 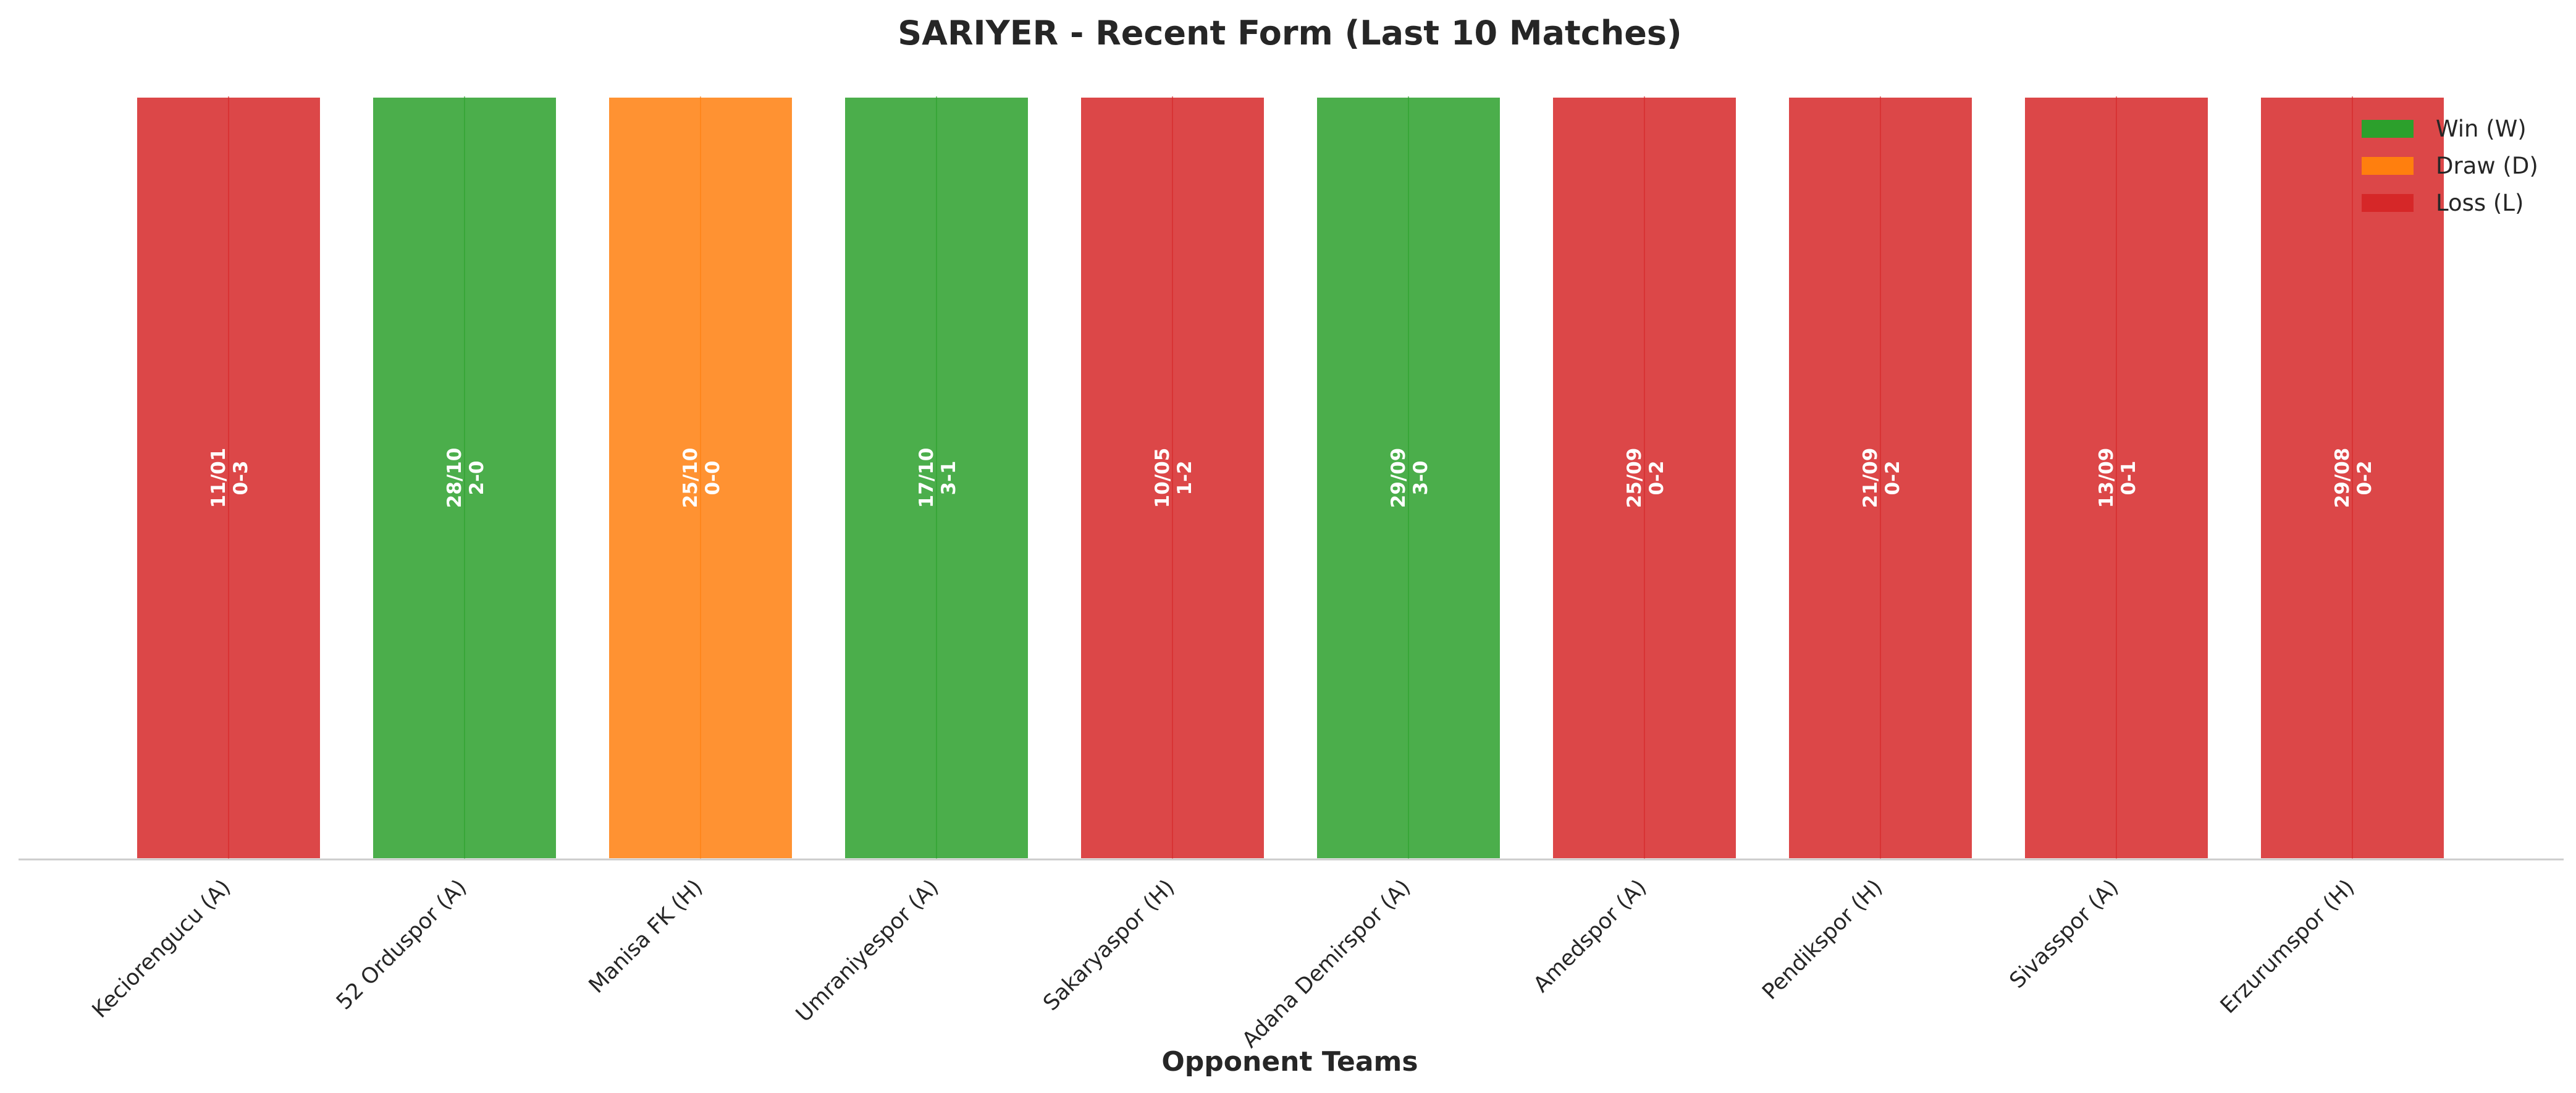 I want to click on x-tick-label: Erzurumspor (H), so click(x=2287, y=947).